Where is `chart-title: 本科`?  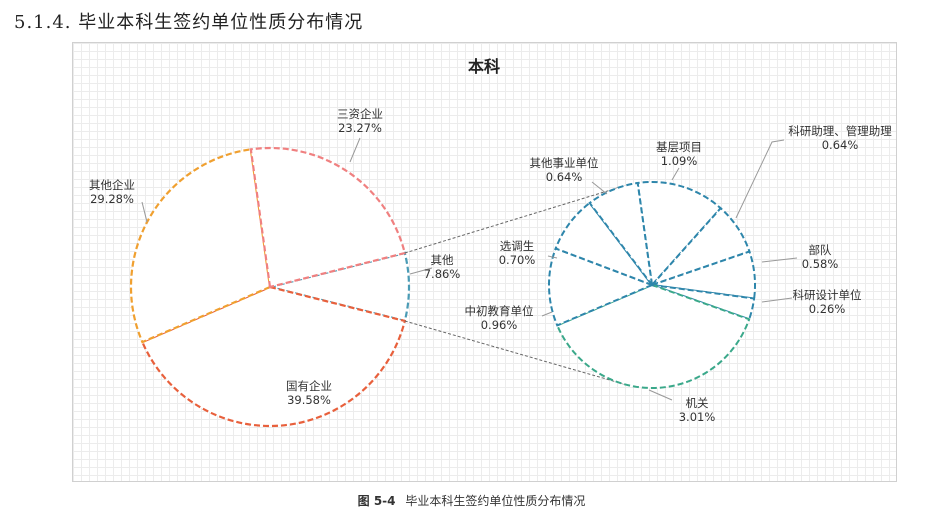 chart-title: 本科 is located at coordinates (484, 66).